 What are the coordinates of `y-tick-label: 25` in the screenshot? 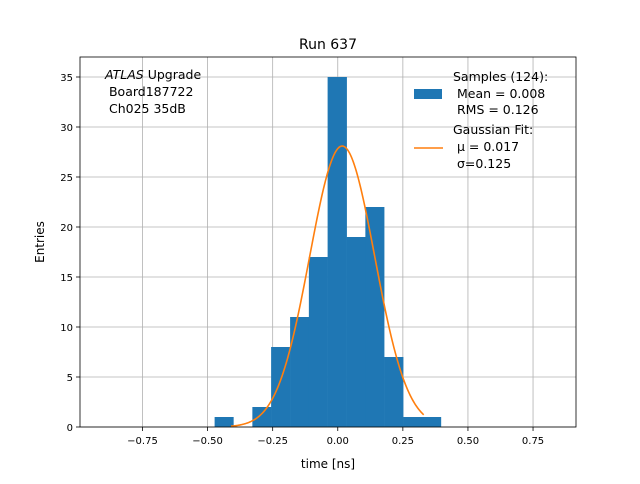 It's located at (66, 178).